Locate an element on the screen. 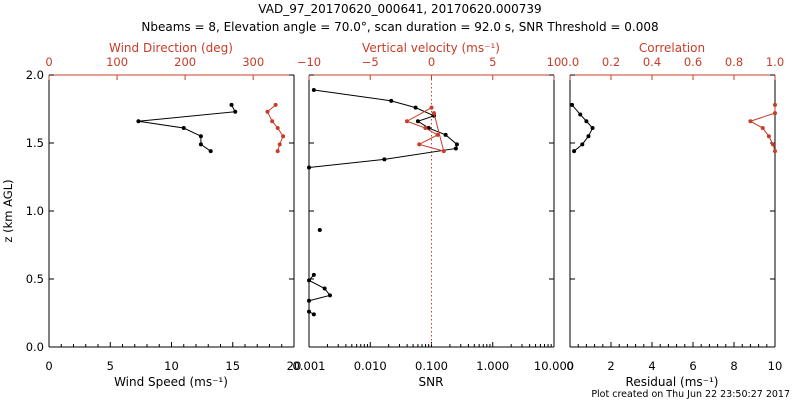 The width and height of the screenshot is (800, 400). top-tick-label: 100 is located at coordinates (117, 62).